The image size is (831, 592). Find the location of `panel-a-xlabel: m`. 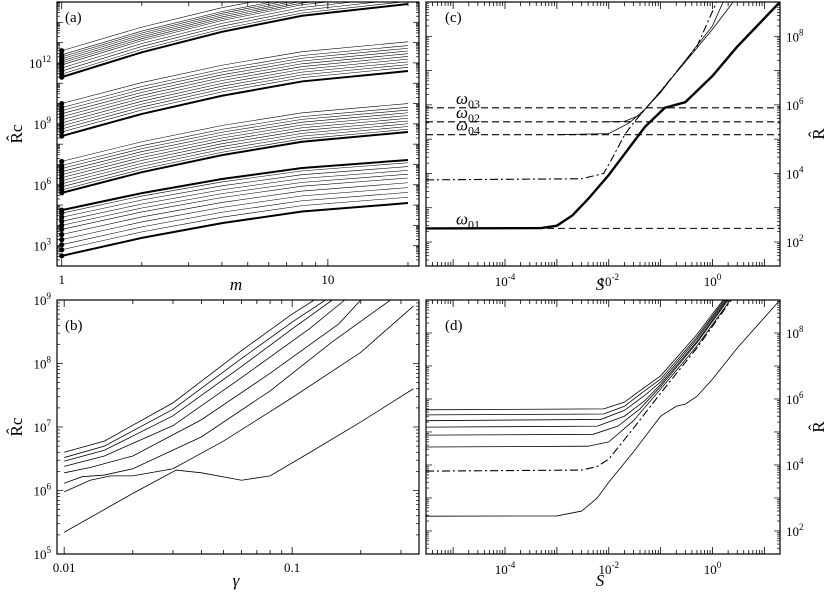

panel-a-xlabel: m is located at coordinates (236, 284).